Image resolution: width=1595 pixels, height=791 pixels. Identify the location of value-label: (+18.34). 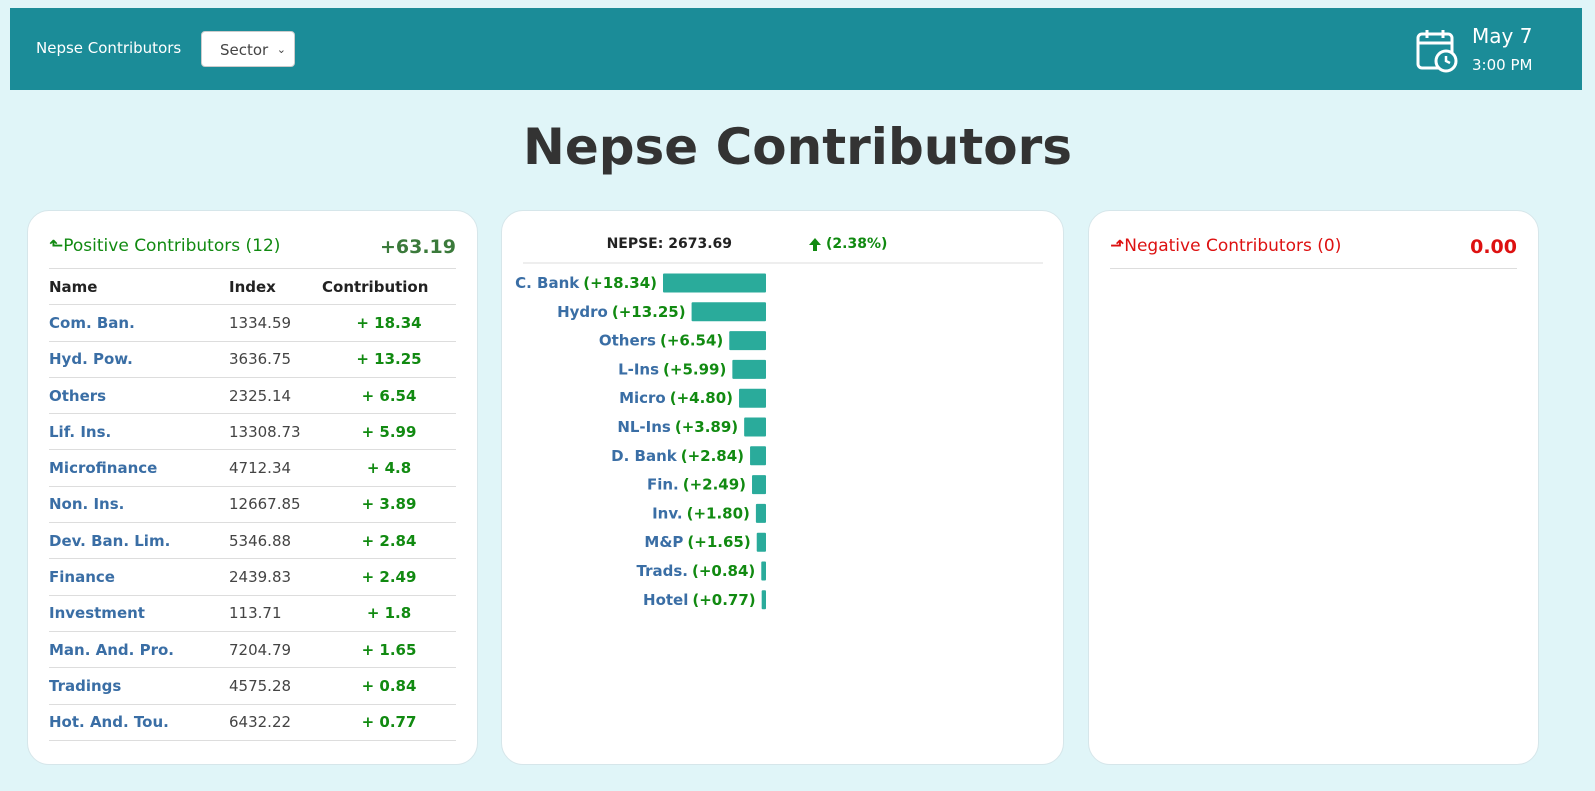
(620, 283).